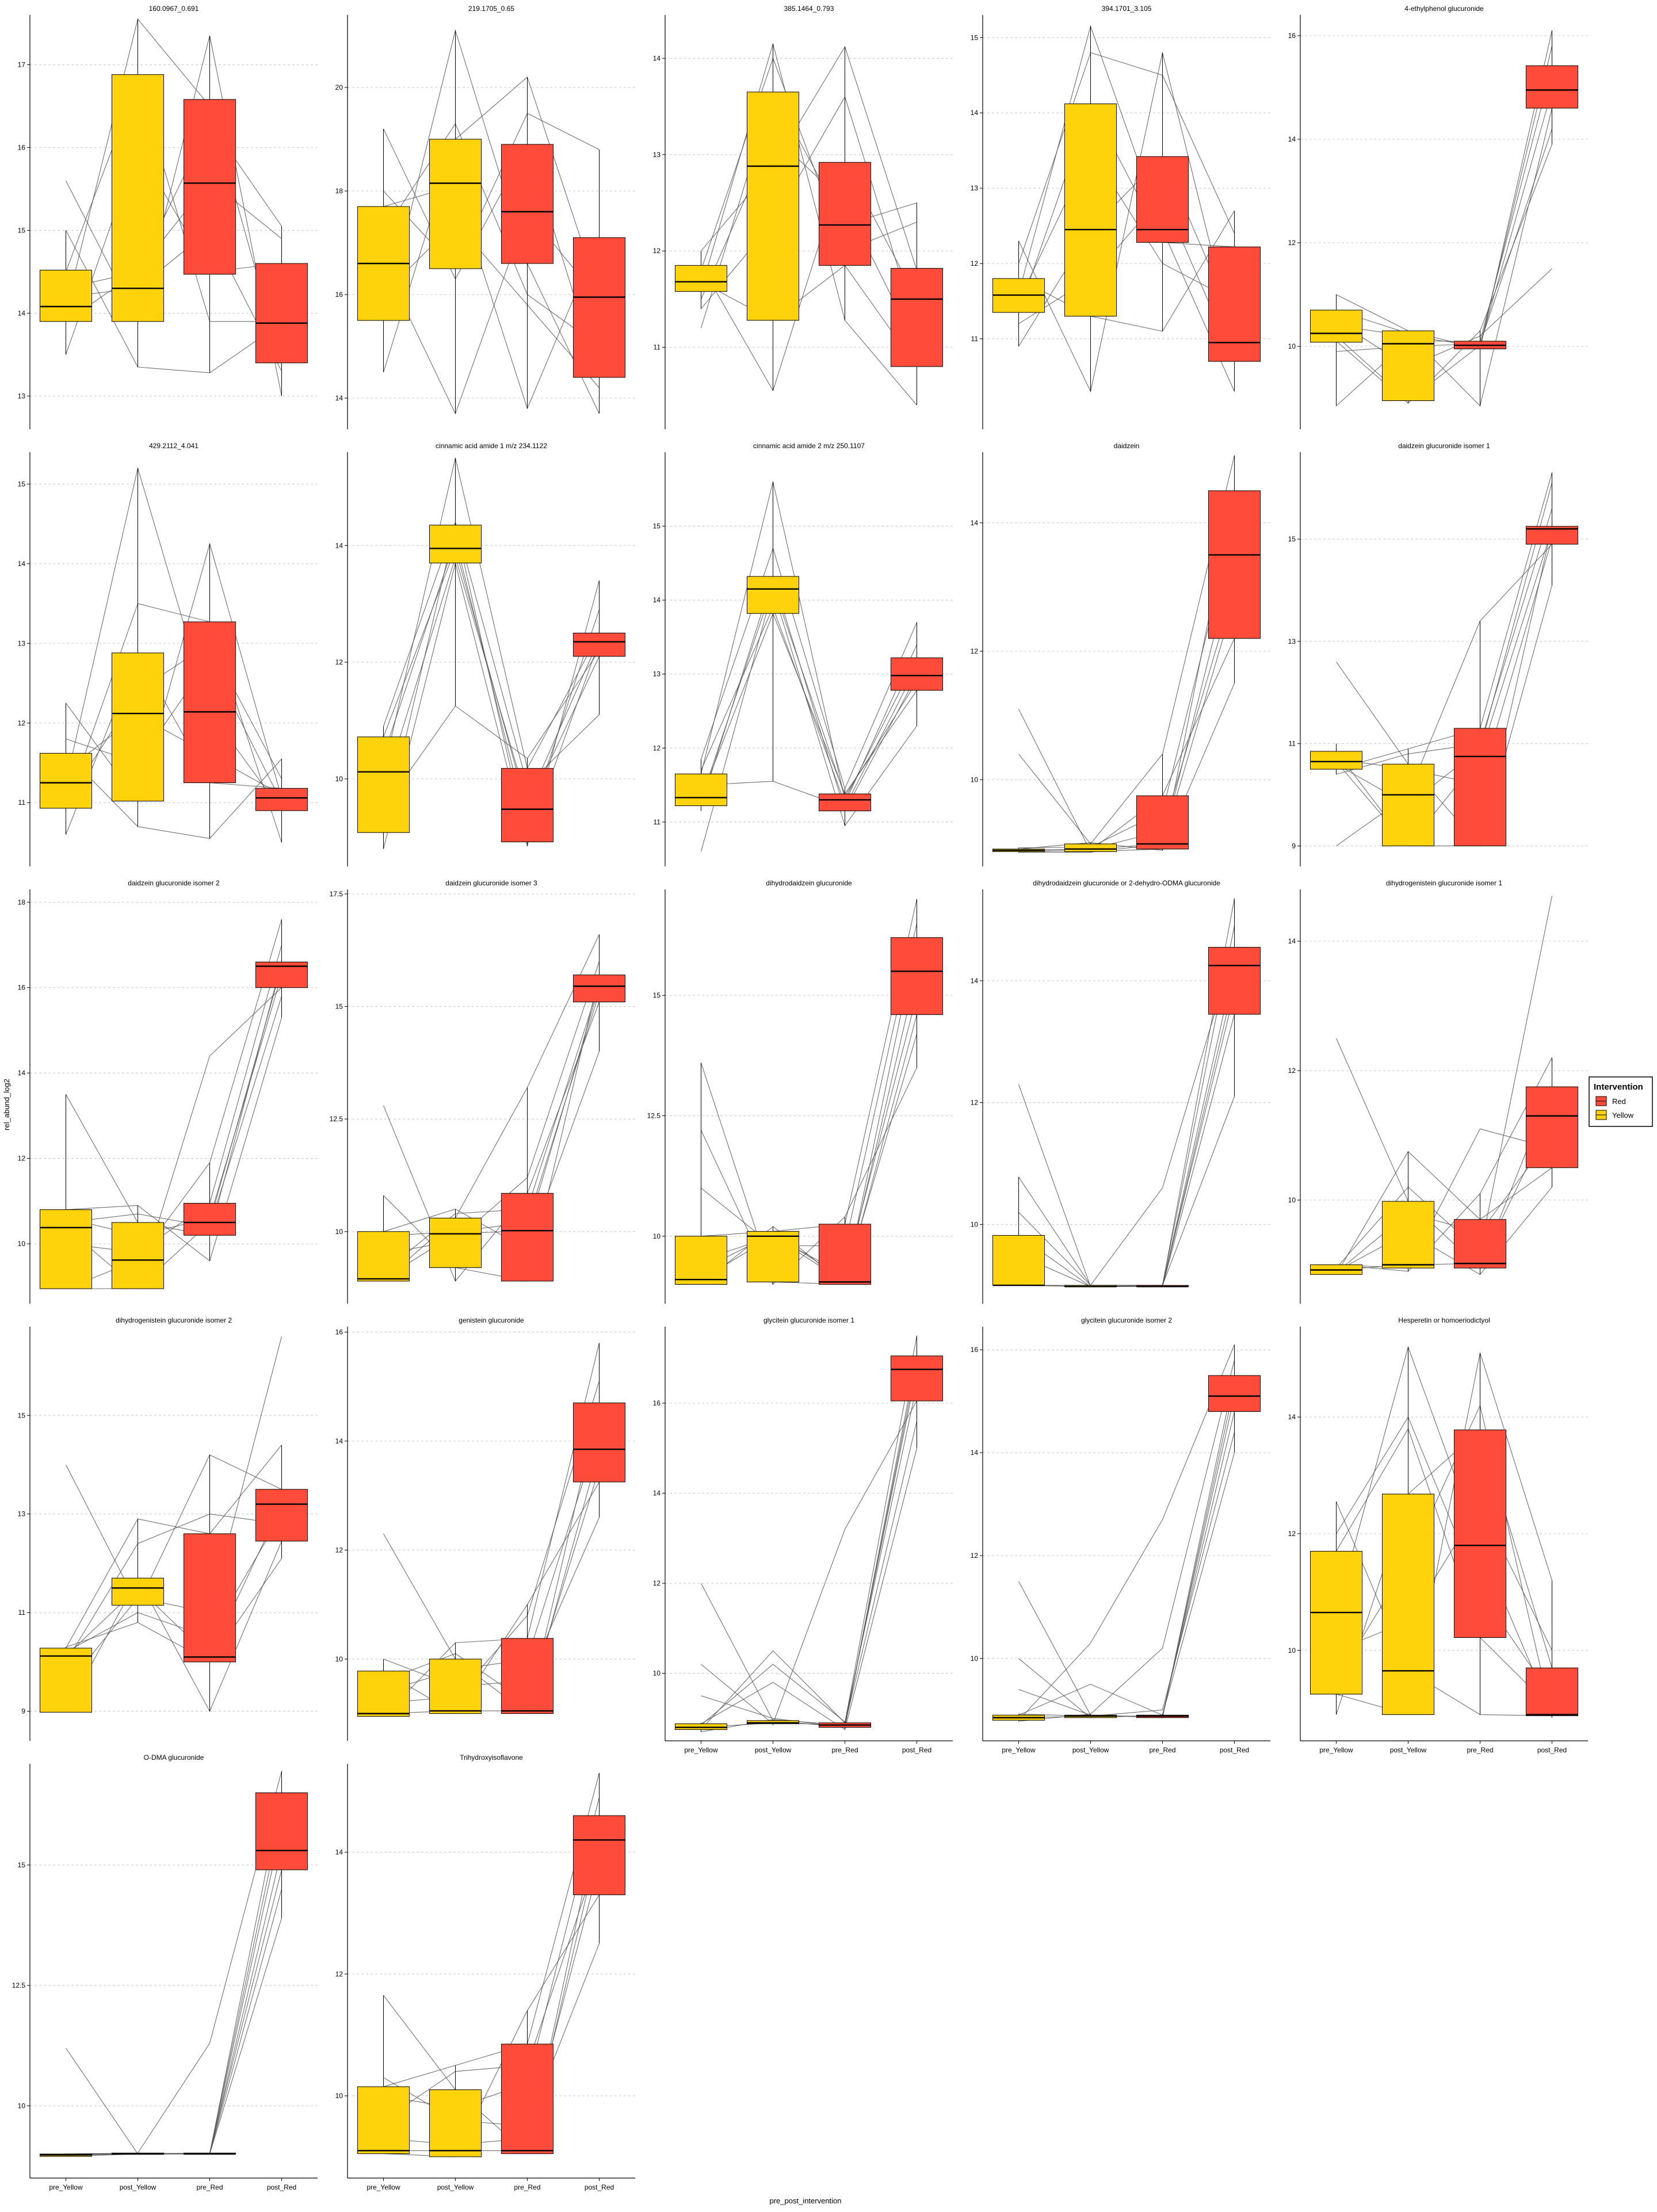 The image size is (1657, 2212). What do you see at coordinates (1126, 1320) in the screenshot?
I see `panel-title: glycitein glucuronide isomer 2` at bounding box center [1126, 1320].